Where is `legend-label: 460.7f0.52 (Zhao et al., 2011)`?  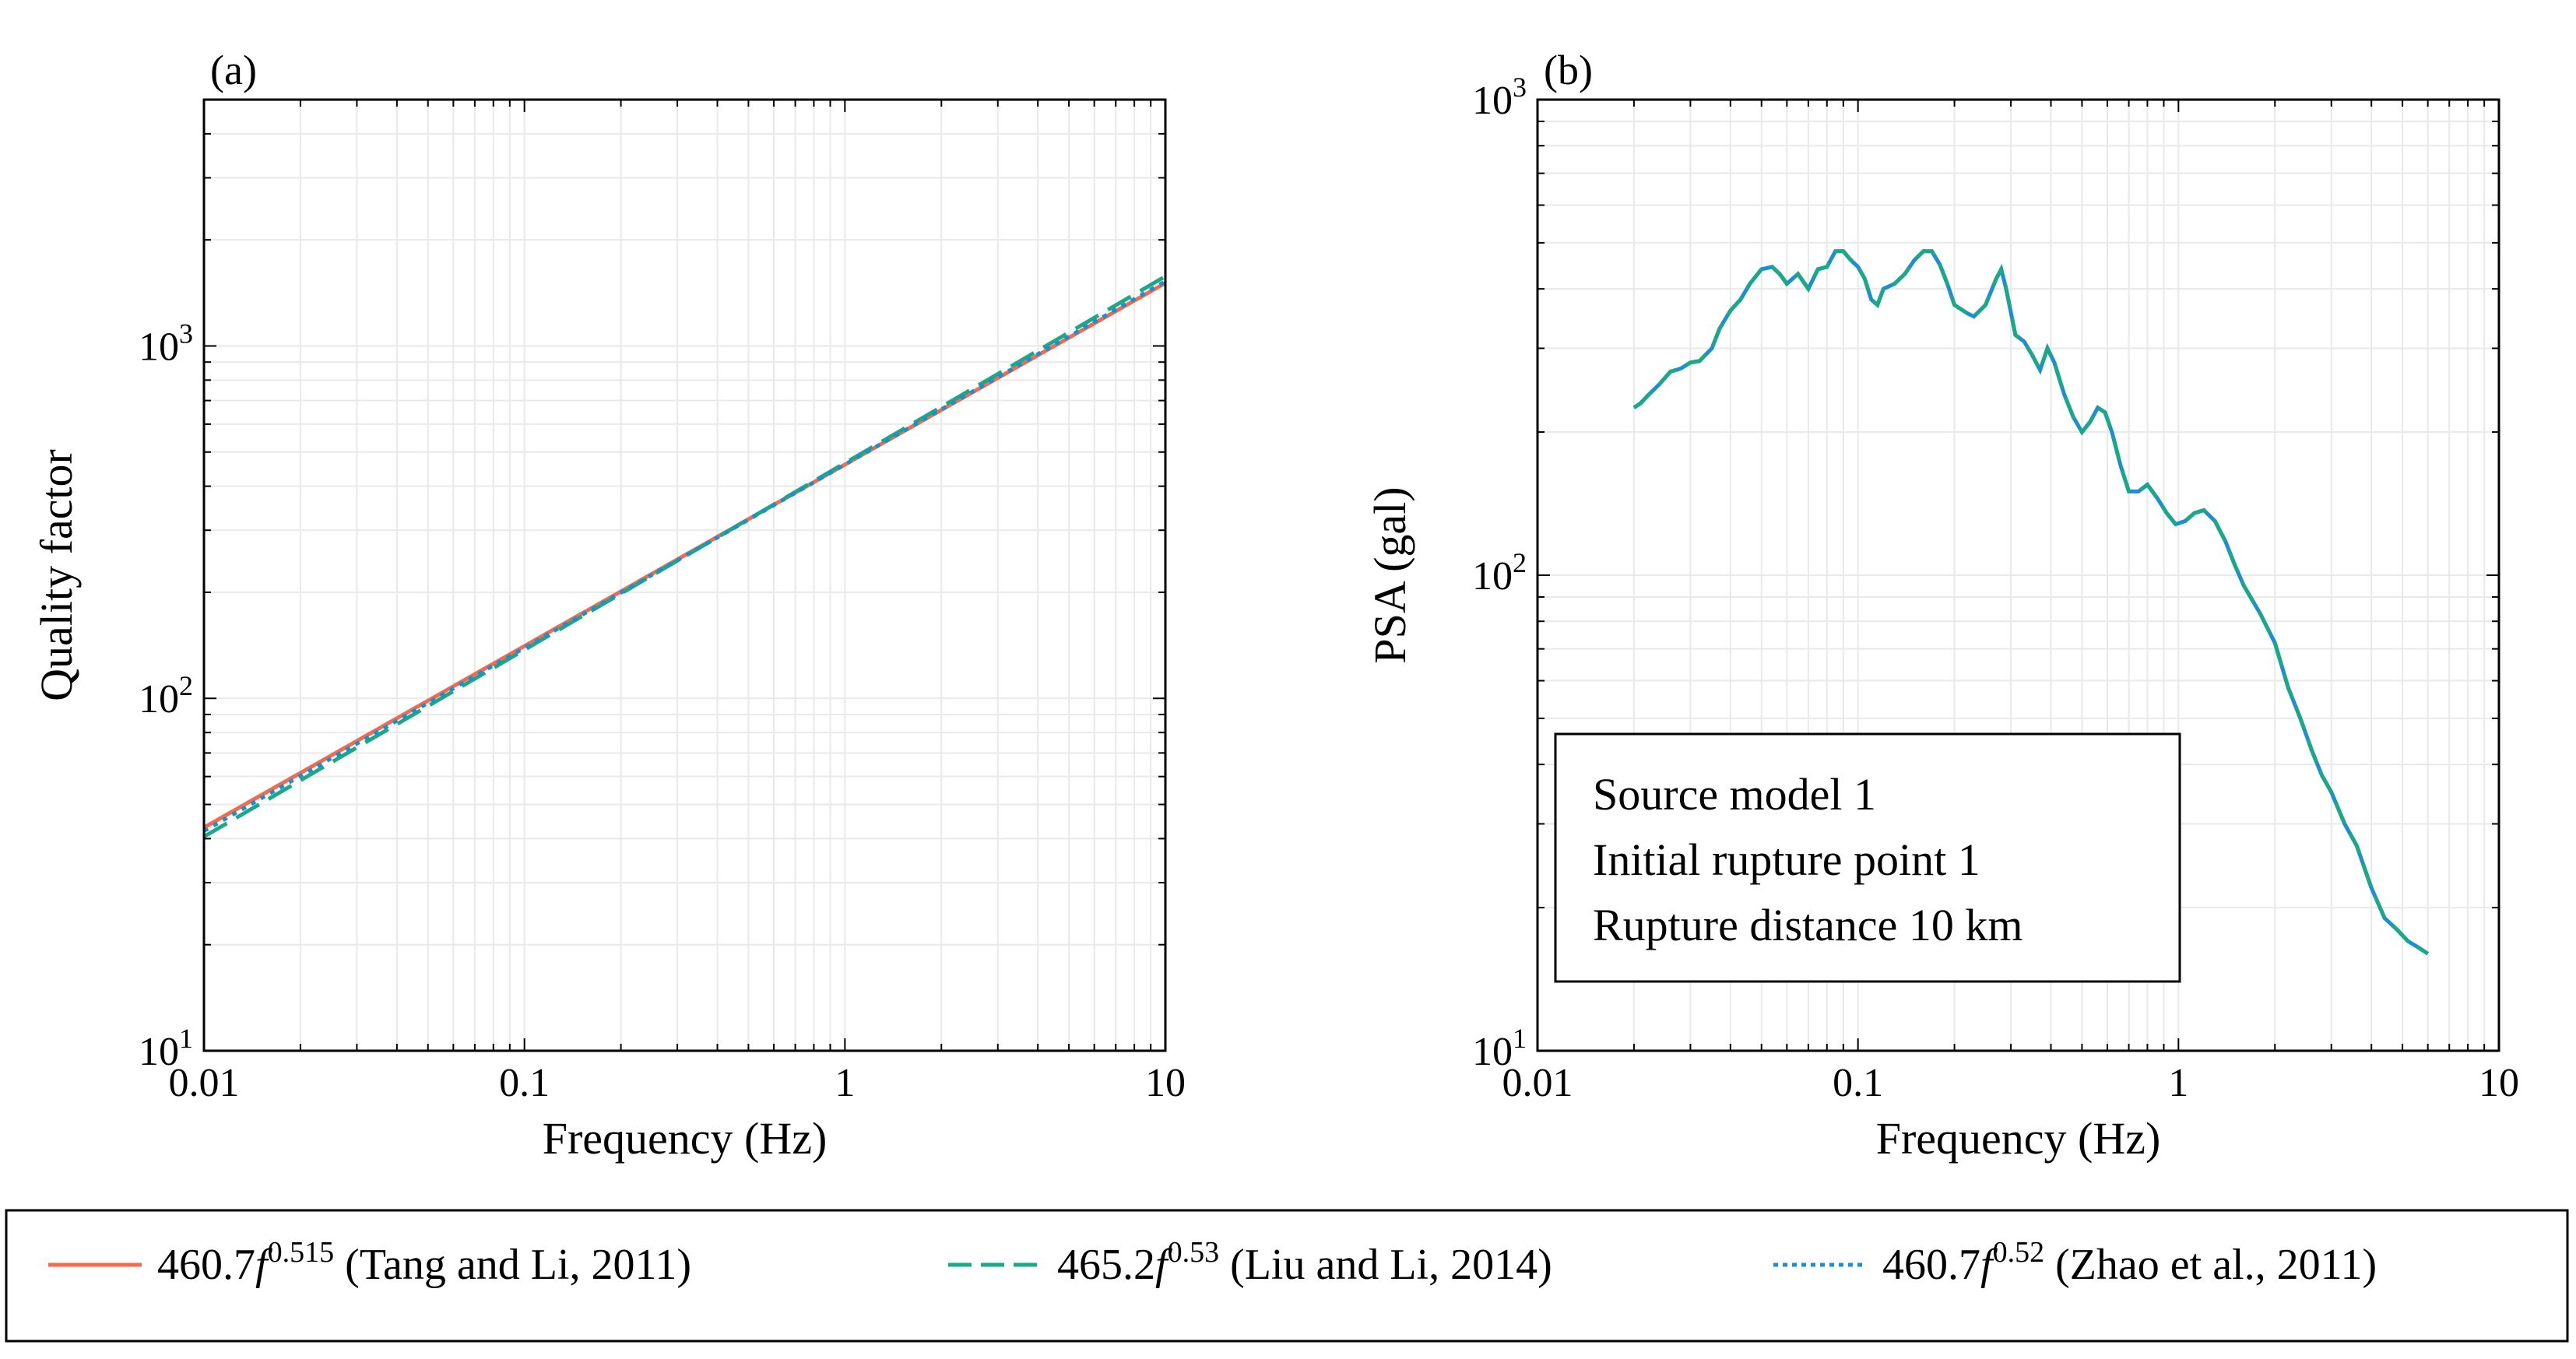
legend-label: 460.7f0.52 (Zhao et al., 2011) is located at coordinates (2129, 1262).